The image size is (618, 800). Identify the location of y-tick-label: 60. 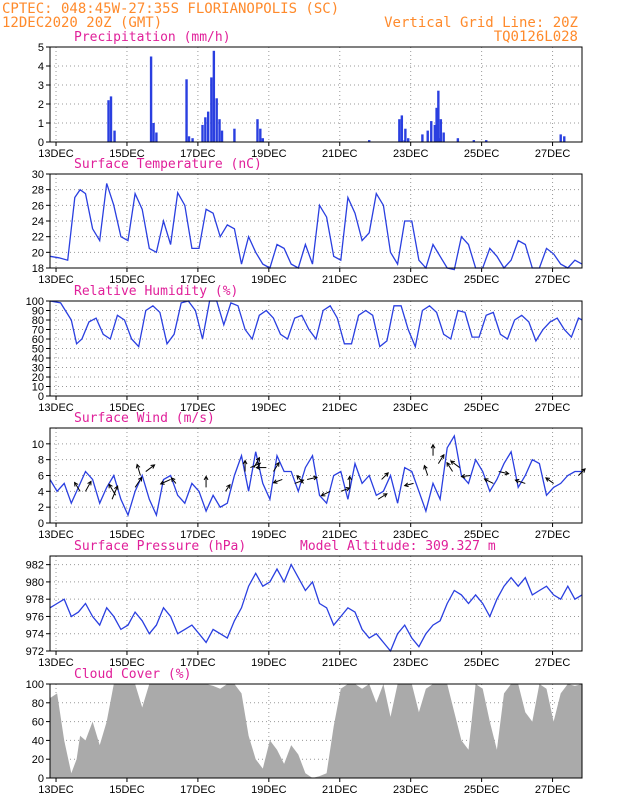
(38, 723).